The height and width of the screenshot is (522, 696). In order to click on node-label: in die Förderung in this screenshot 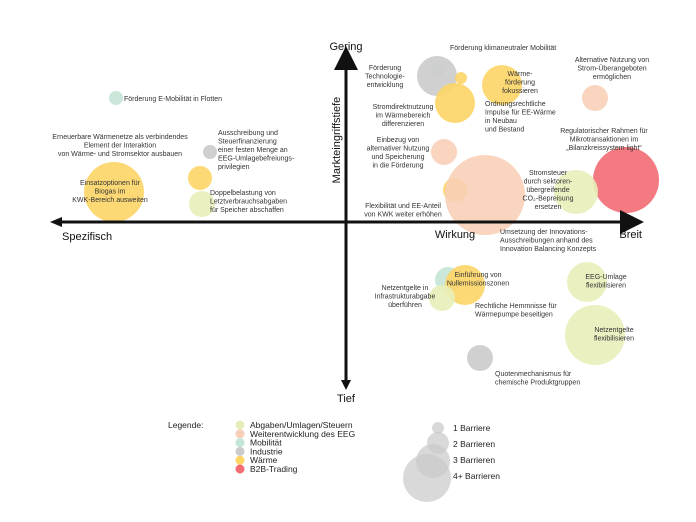, I will do `click(398, 166)`.